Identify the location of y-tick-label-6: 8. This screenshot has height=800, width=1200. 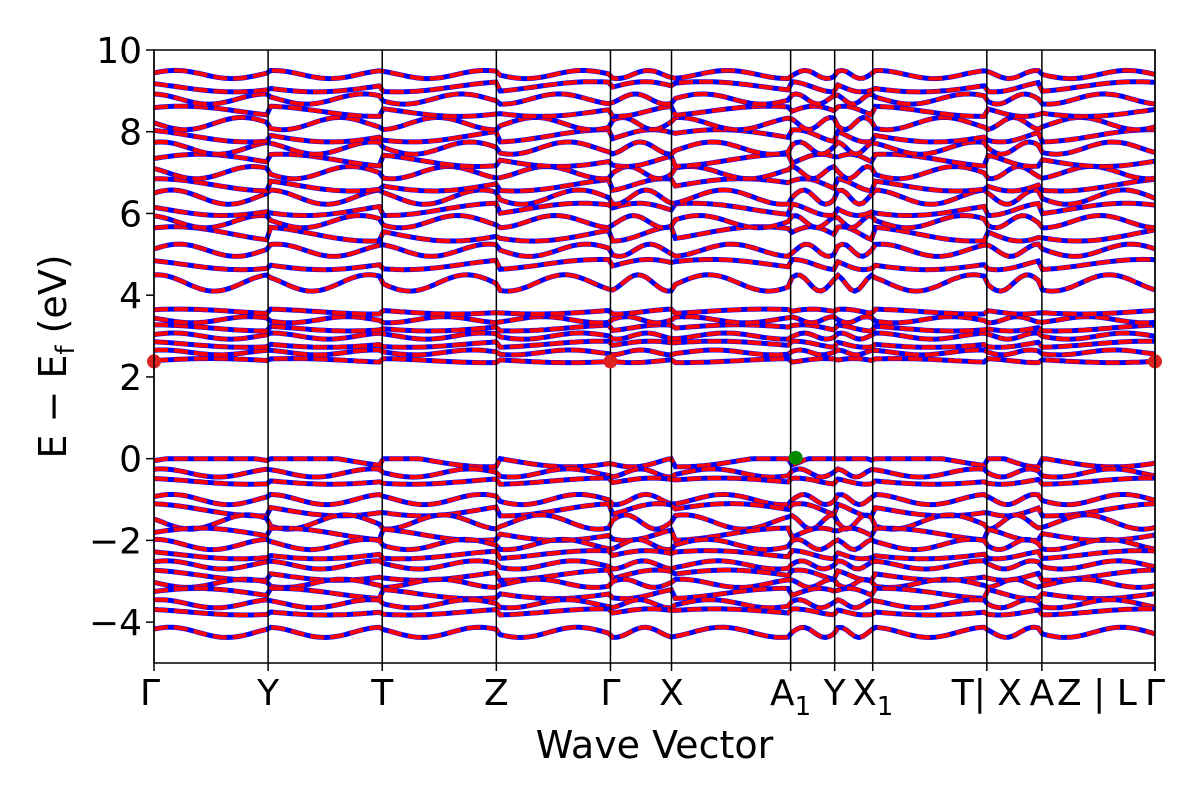
(130, 133).